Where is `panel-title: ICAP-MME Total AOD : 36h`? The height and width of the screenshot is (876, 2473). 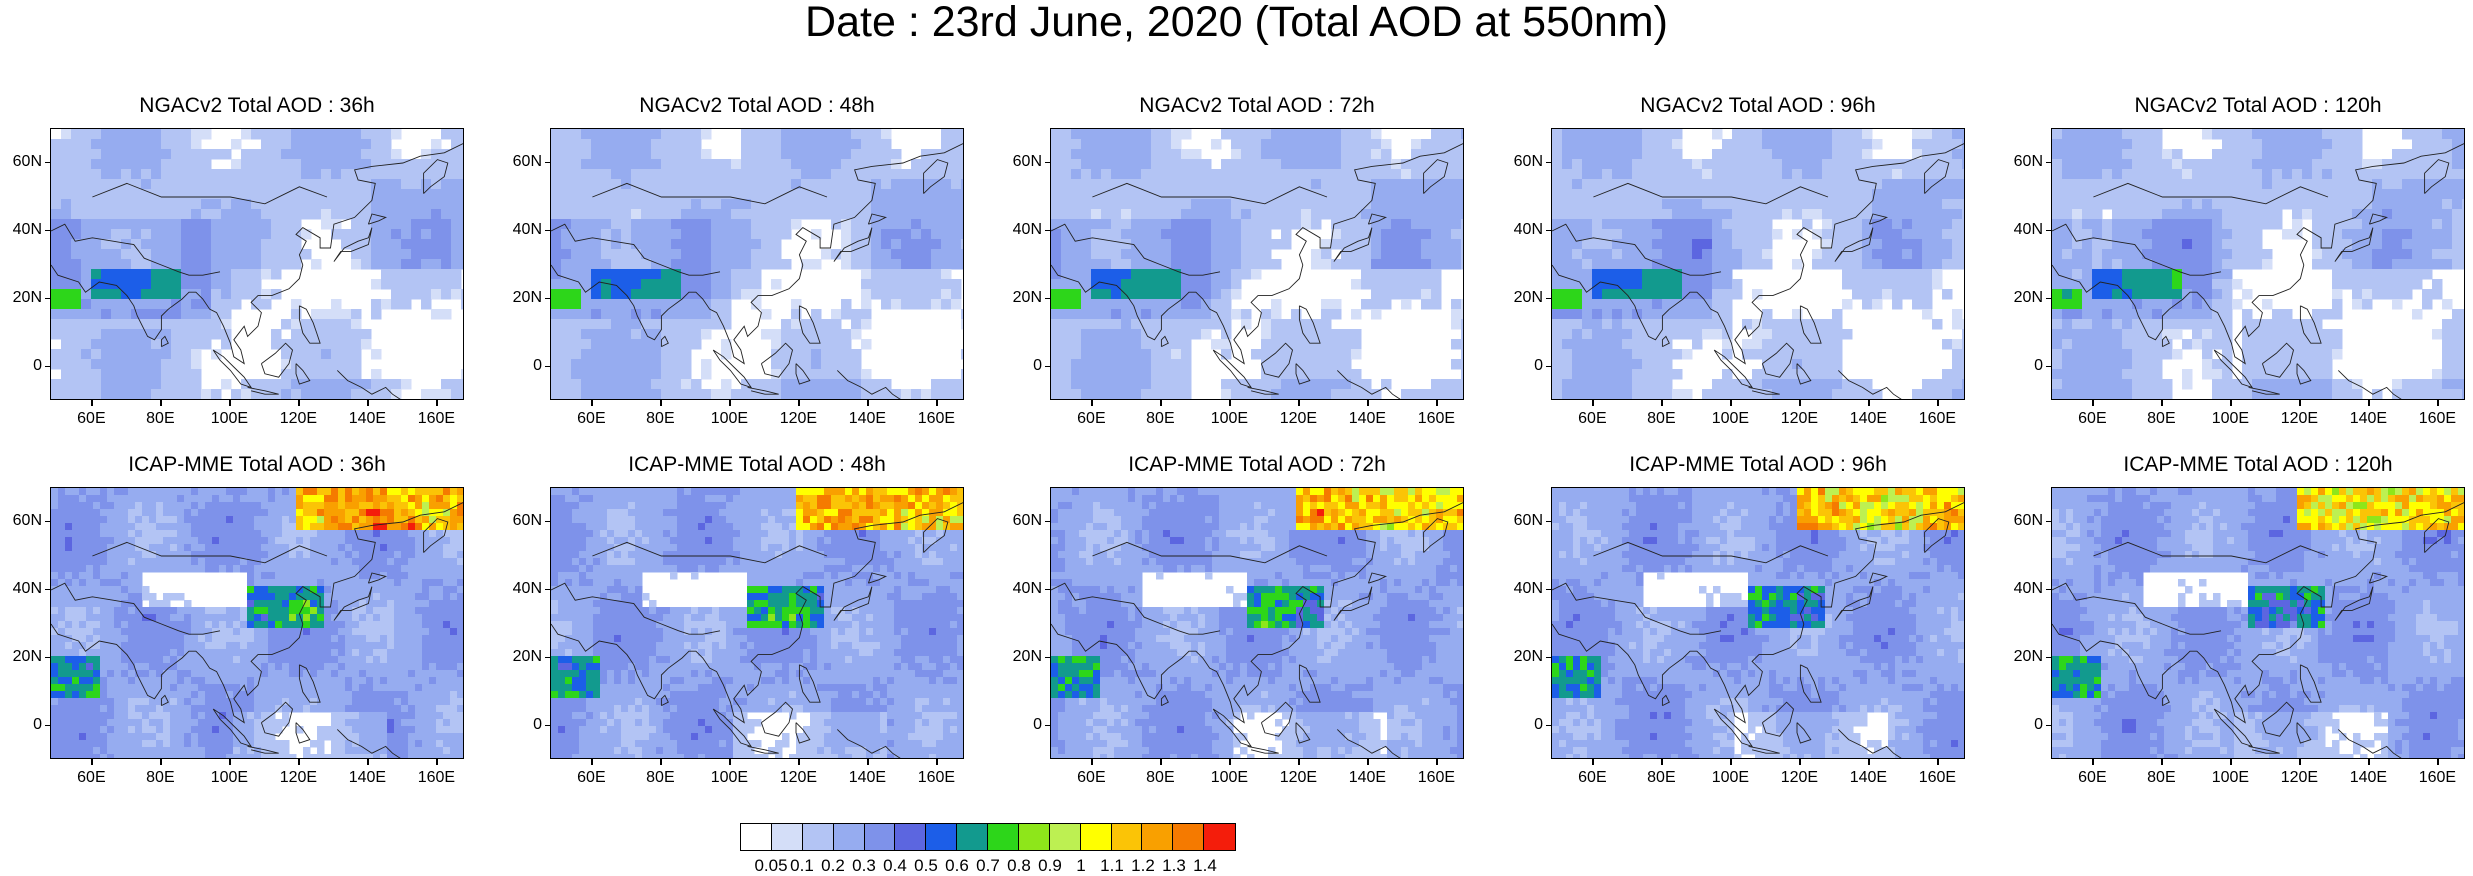
panel-title: ICAP-MME Total AOD : 36h is located at coordinates (257, 465).